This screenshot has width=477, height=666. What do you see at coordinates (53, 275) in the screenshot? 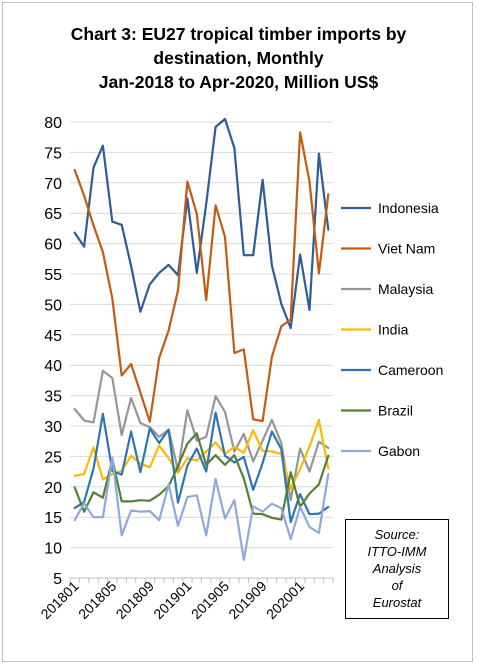
I see `y-tick-label: 55` at bounding box center [53, 275].